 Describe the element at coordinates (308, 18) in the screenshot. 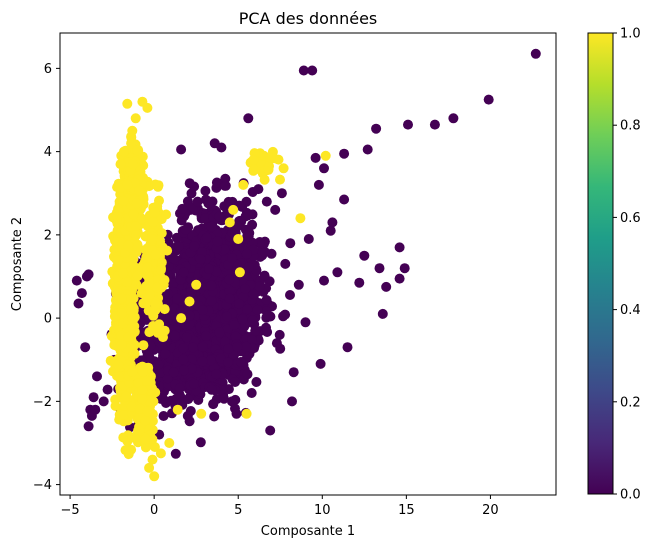

I see `chart-title: PCA des données` at that location.